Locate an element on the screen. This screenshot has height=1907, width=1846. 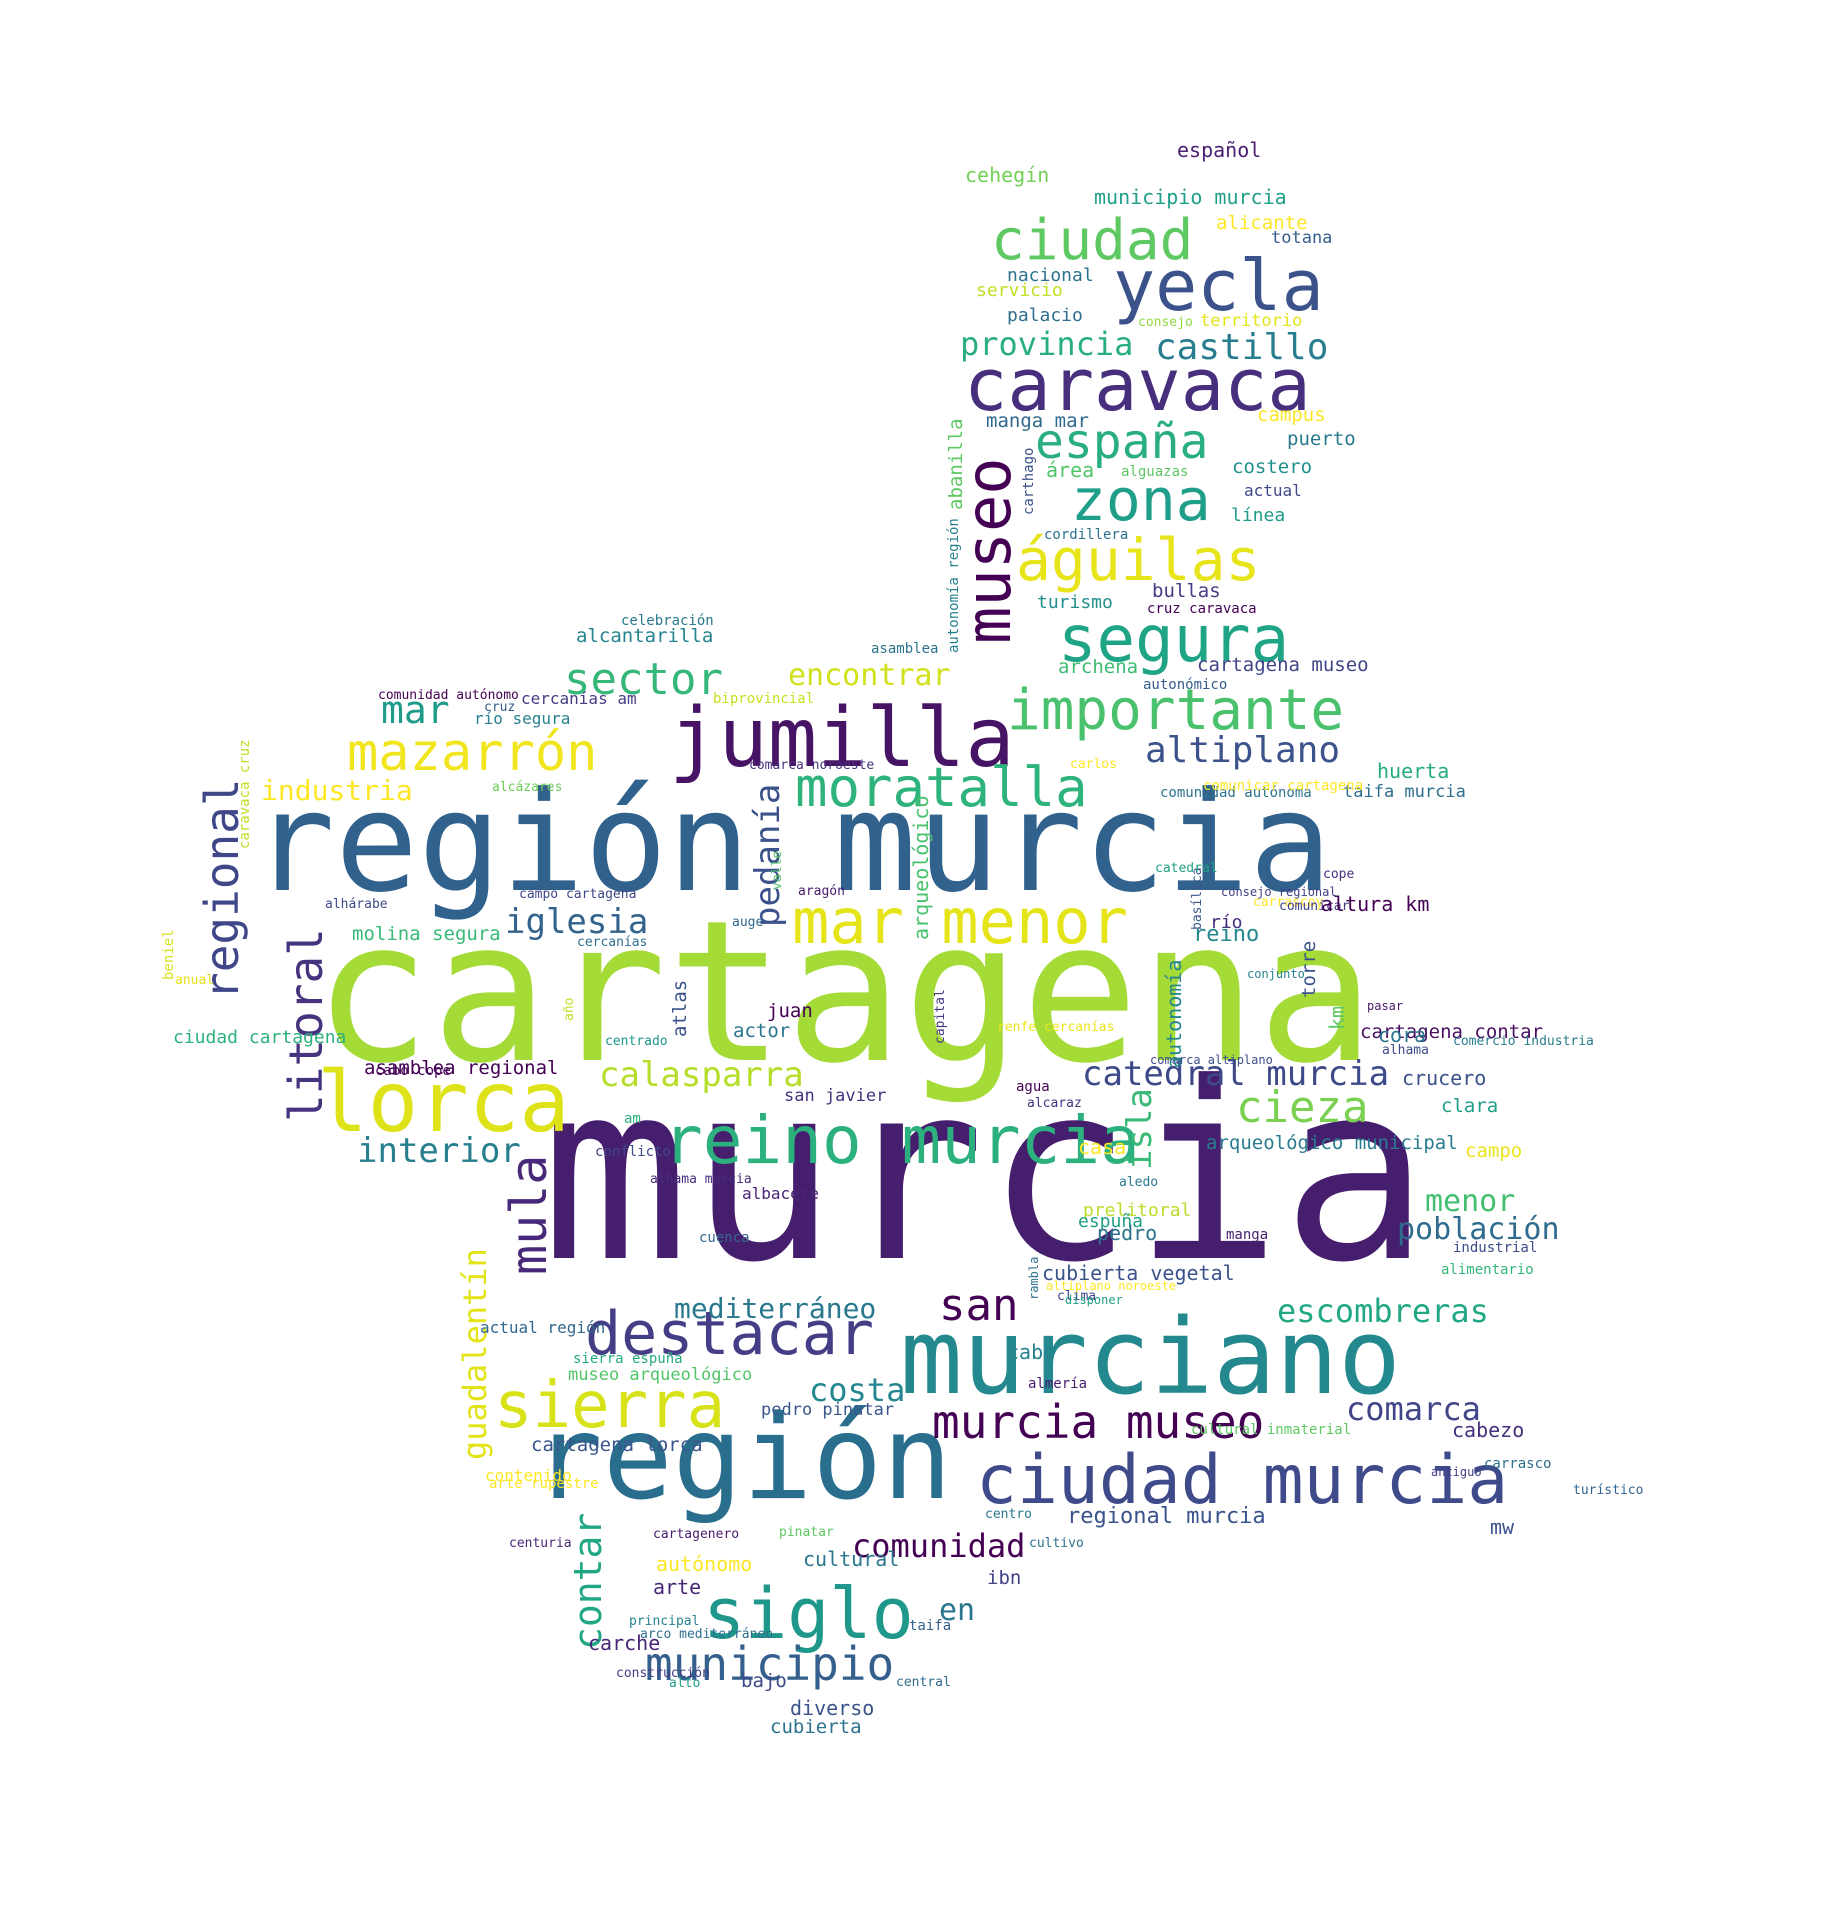
word-centrado: centrado is located at coordinates (636, 1041).